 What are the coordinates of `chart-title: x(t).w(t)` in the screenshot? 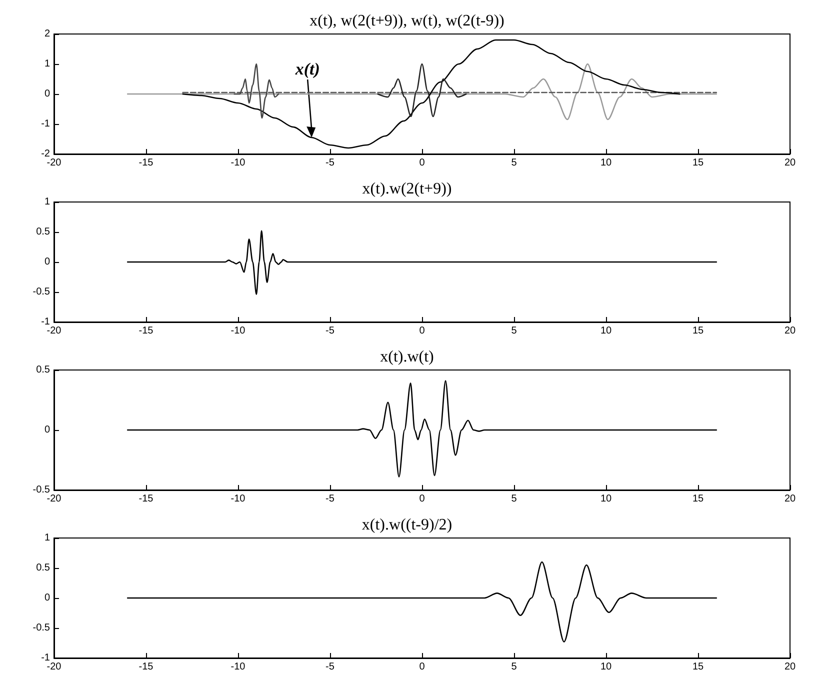 It's located at (407, 357).